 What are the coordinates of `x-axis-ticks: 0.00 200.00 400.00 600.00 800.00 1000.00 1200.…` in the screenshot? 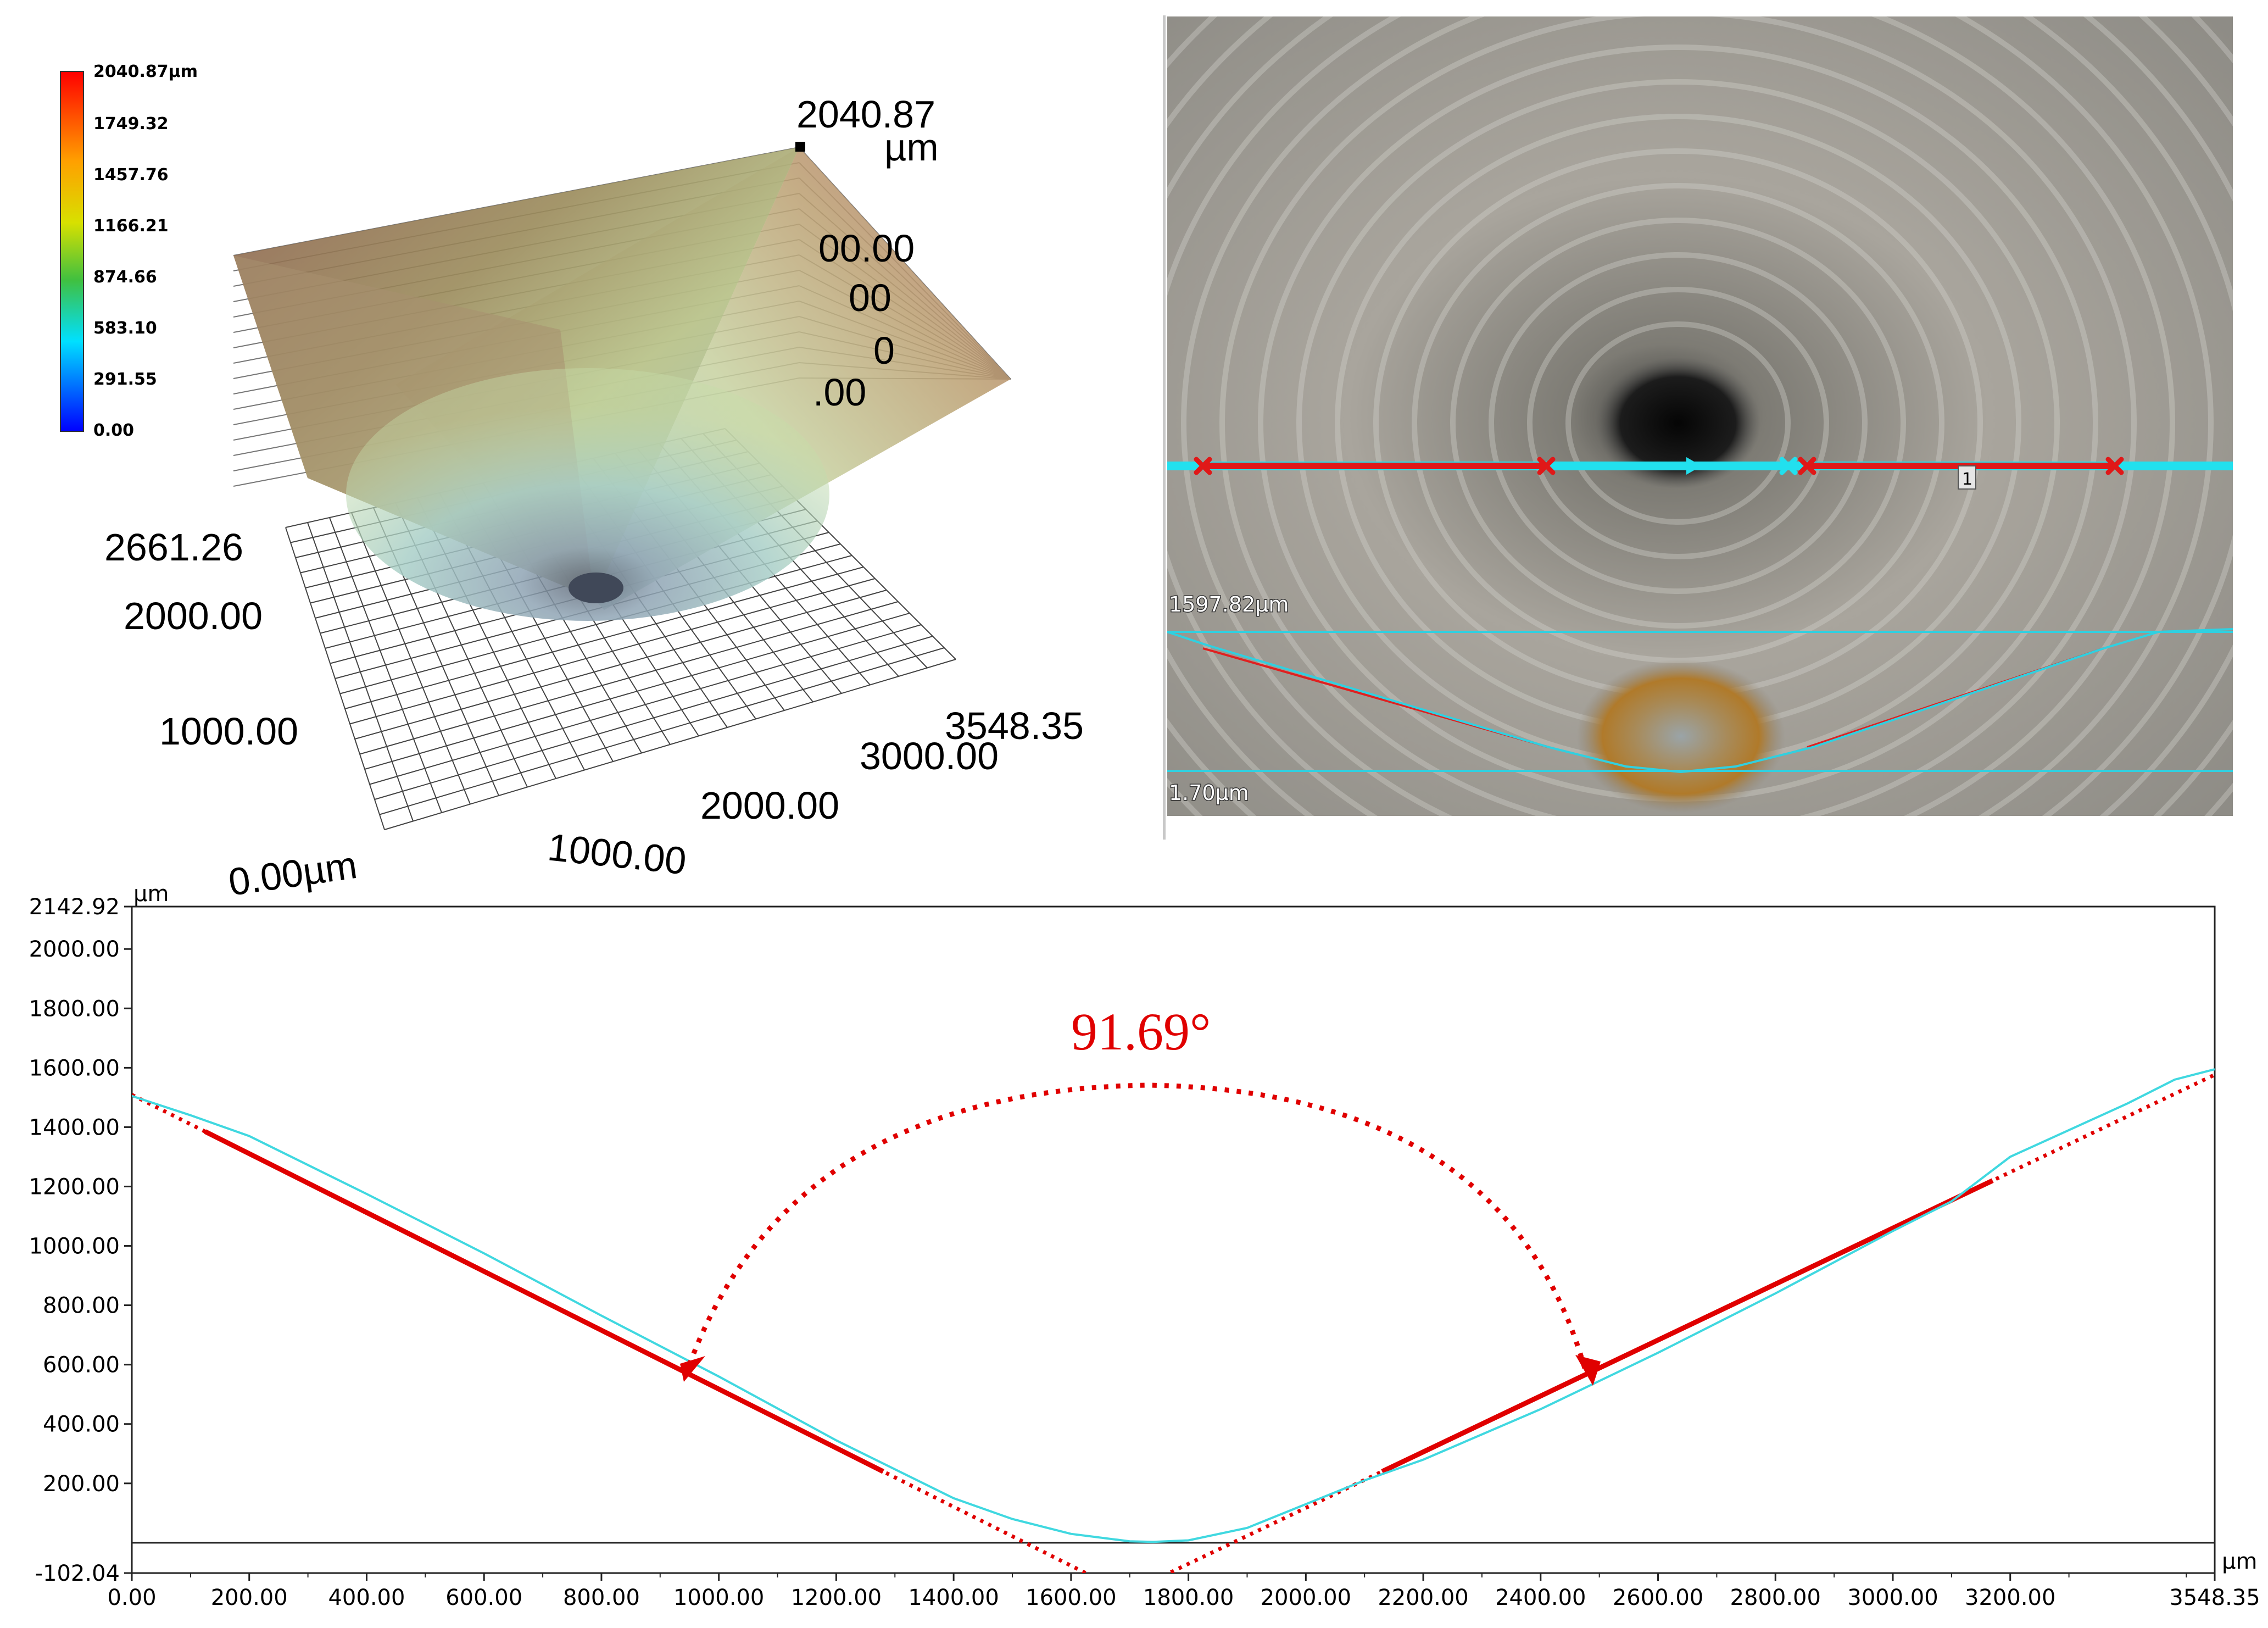 It's located at (1183, 1591).